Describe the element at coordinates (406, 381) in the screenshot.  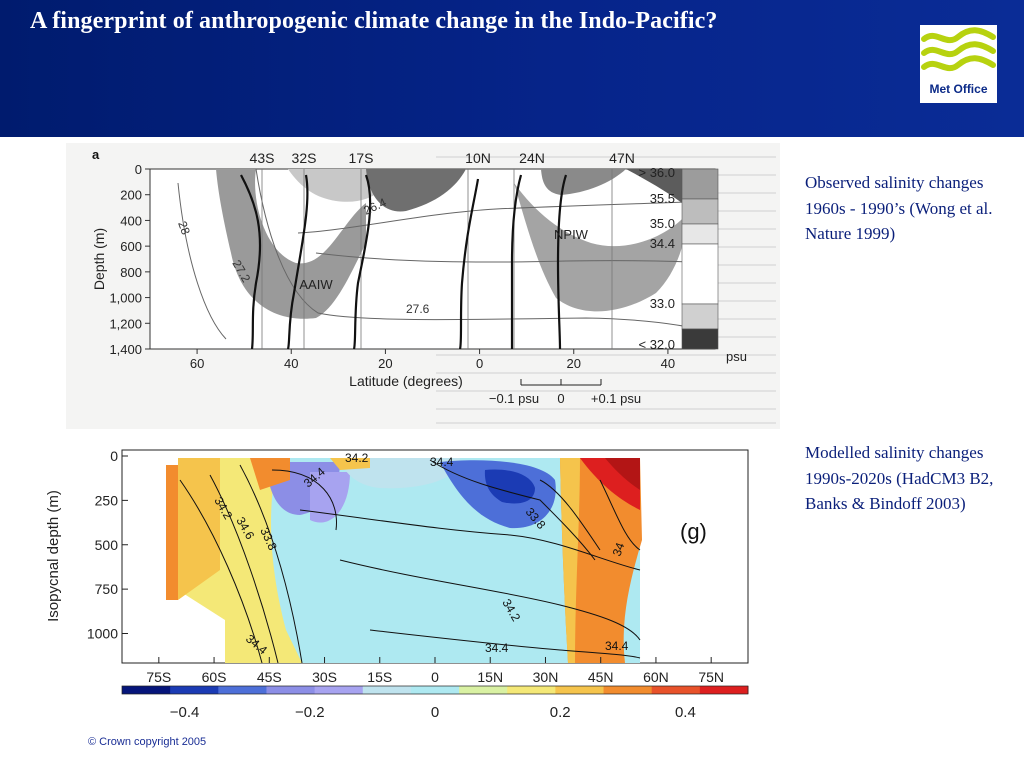
I see `x-axis-label-a: Latitude (degrees)` at that location.